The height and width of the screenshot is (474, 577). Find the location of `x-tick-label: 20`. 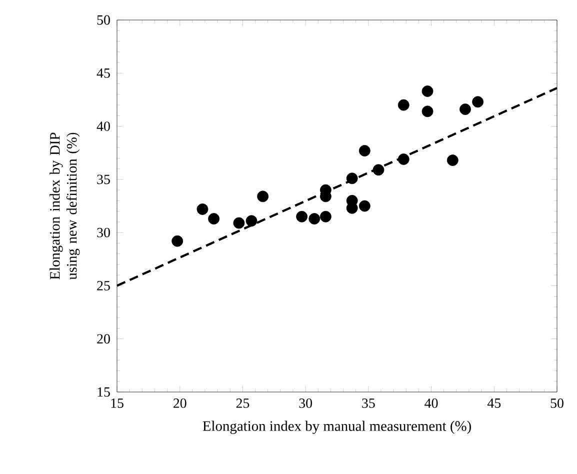

x-tick-label: 20 is located at coordinates (179, 403).